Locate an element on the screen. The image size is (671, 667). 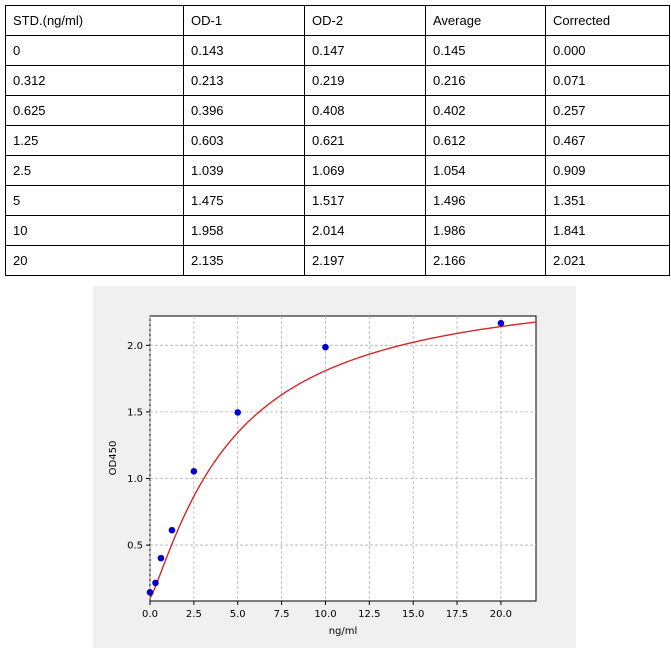
table-cell: 1.986 is located at coordinates (485, 230).